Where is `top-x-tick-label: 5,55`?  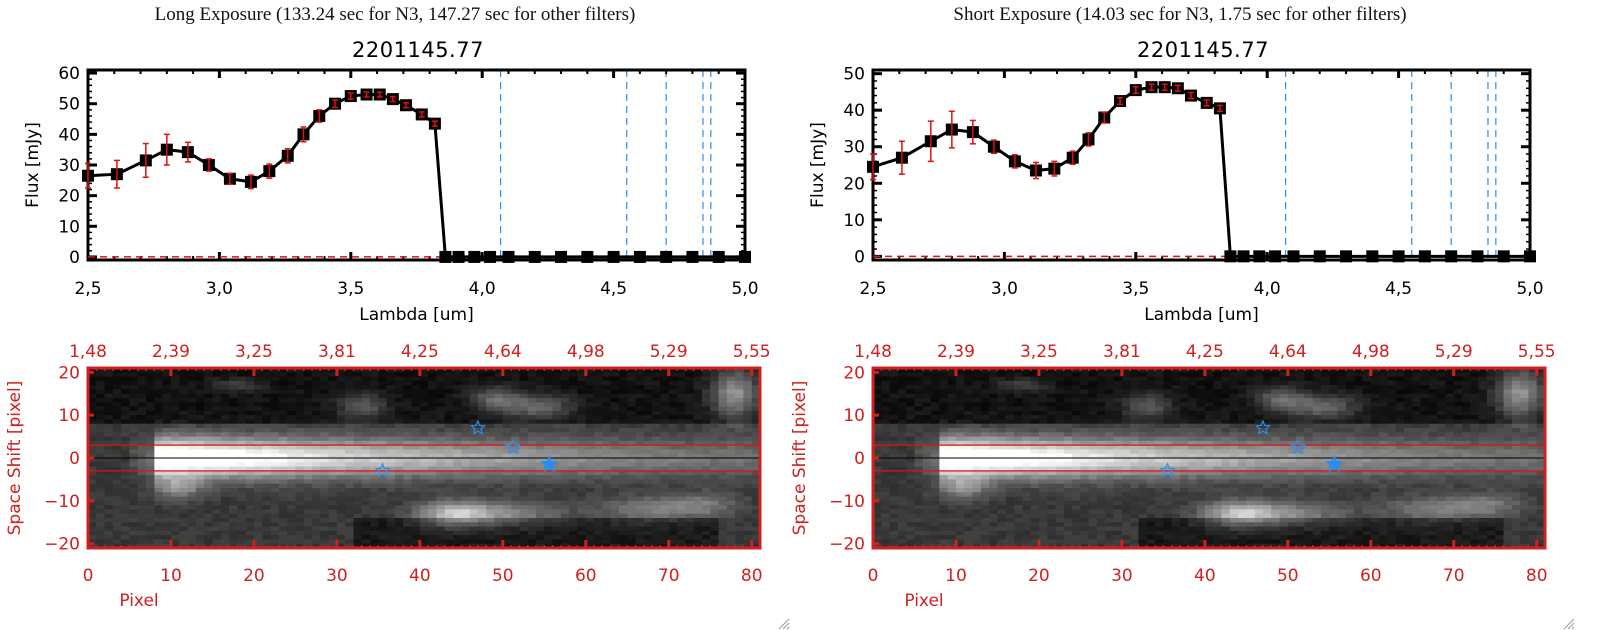
top-x-tick-label: 5,55 is located at coordinates (752, 352).